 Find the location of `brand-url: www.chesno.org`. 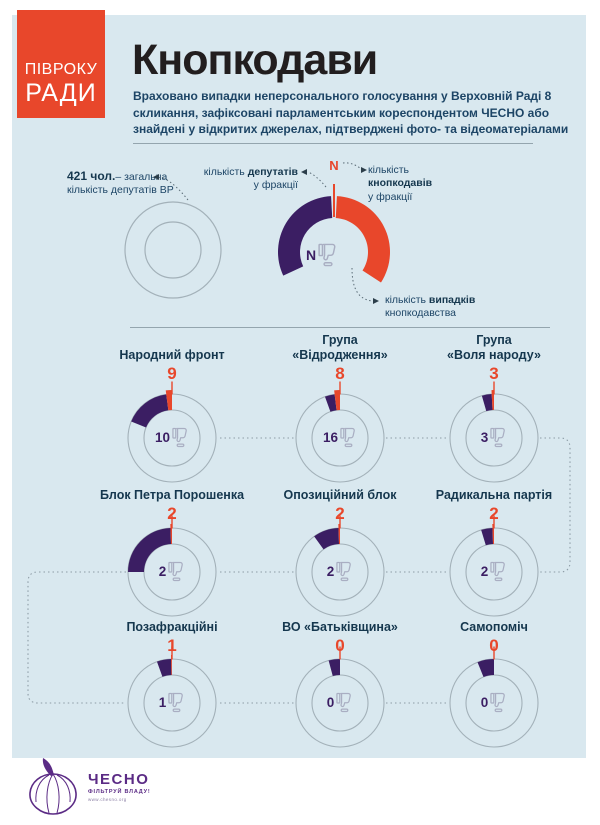

brand-url: www.chesno.org is located at coordinates (107, 799).